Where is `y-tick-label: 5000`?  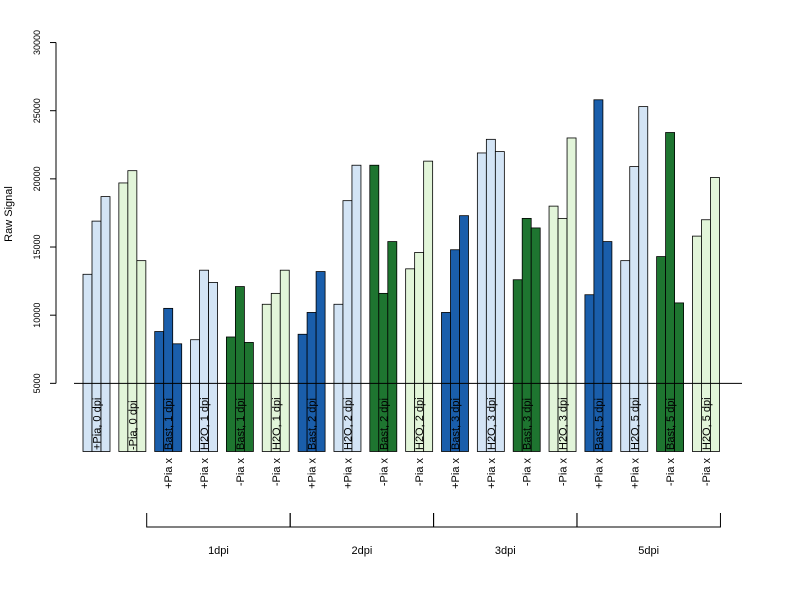 y-tick-label: 5000 is located at coordinates (37, 383).